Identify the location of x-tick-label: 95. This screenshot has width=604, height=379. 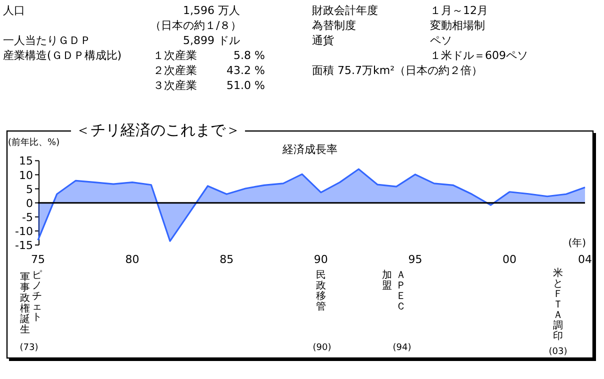
(415, 259).